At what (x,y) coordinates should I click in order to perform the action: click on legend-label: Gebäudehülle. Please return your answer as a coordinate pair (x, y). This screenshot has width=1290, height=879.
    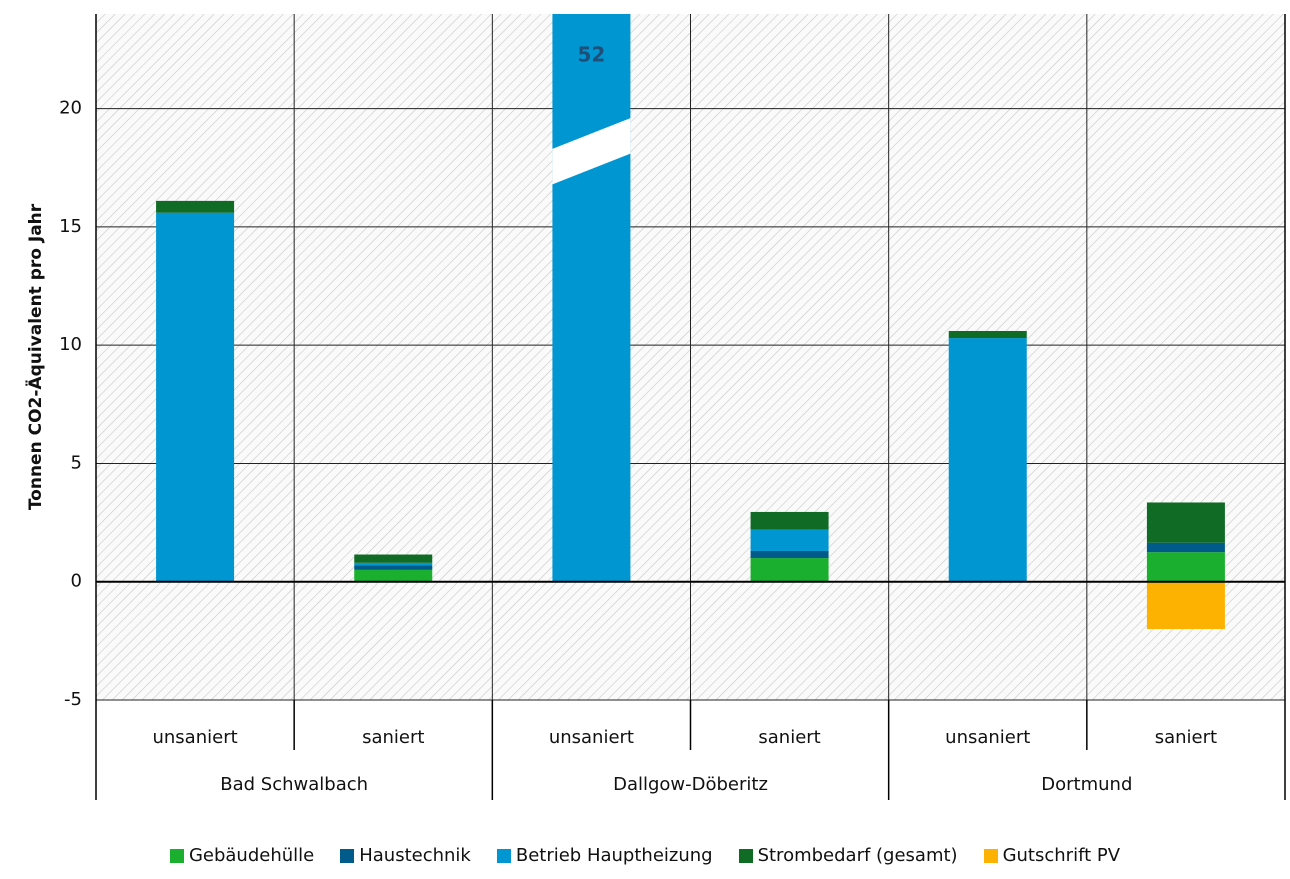
    Looking at the image, I should click on (251, 855).